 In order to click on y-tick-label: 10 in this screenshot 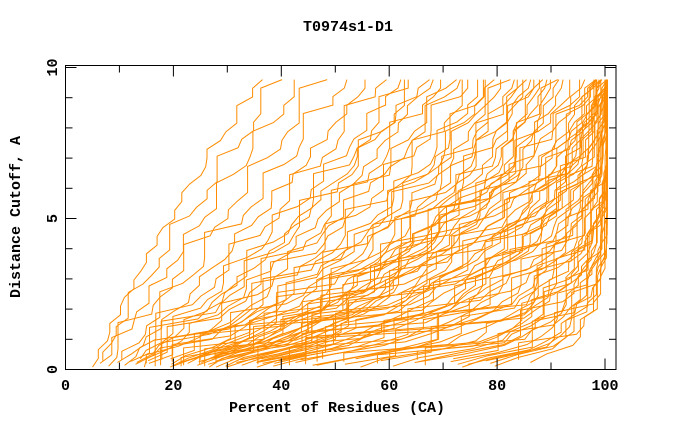, I will do `click(53, 67)`.